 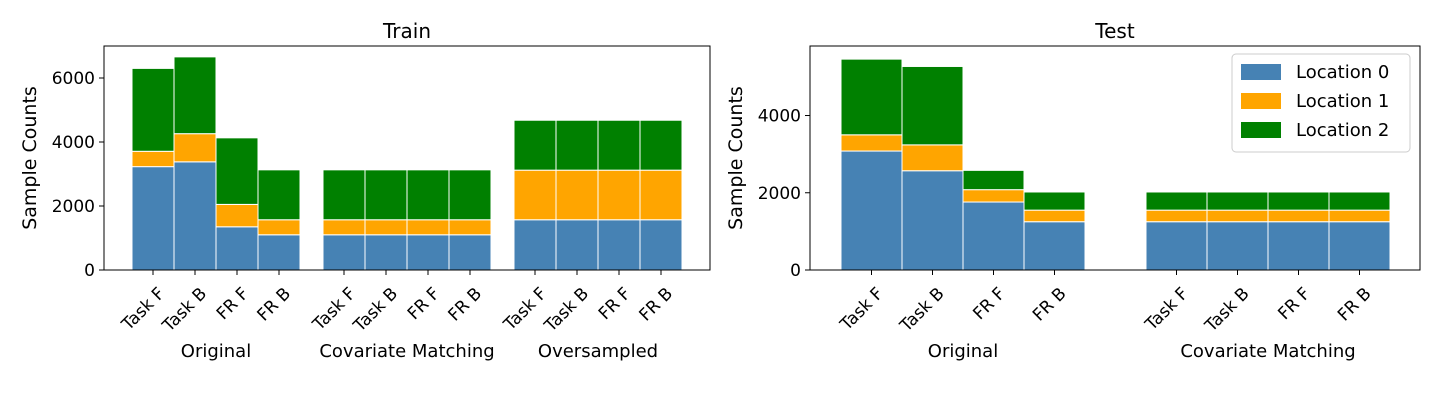 What do you see at coordinates (1342, 72) in the screenshot?
I see `legend-entry: Location 0` at bounding box center [1342, 72].